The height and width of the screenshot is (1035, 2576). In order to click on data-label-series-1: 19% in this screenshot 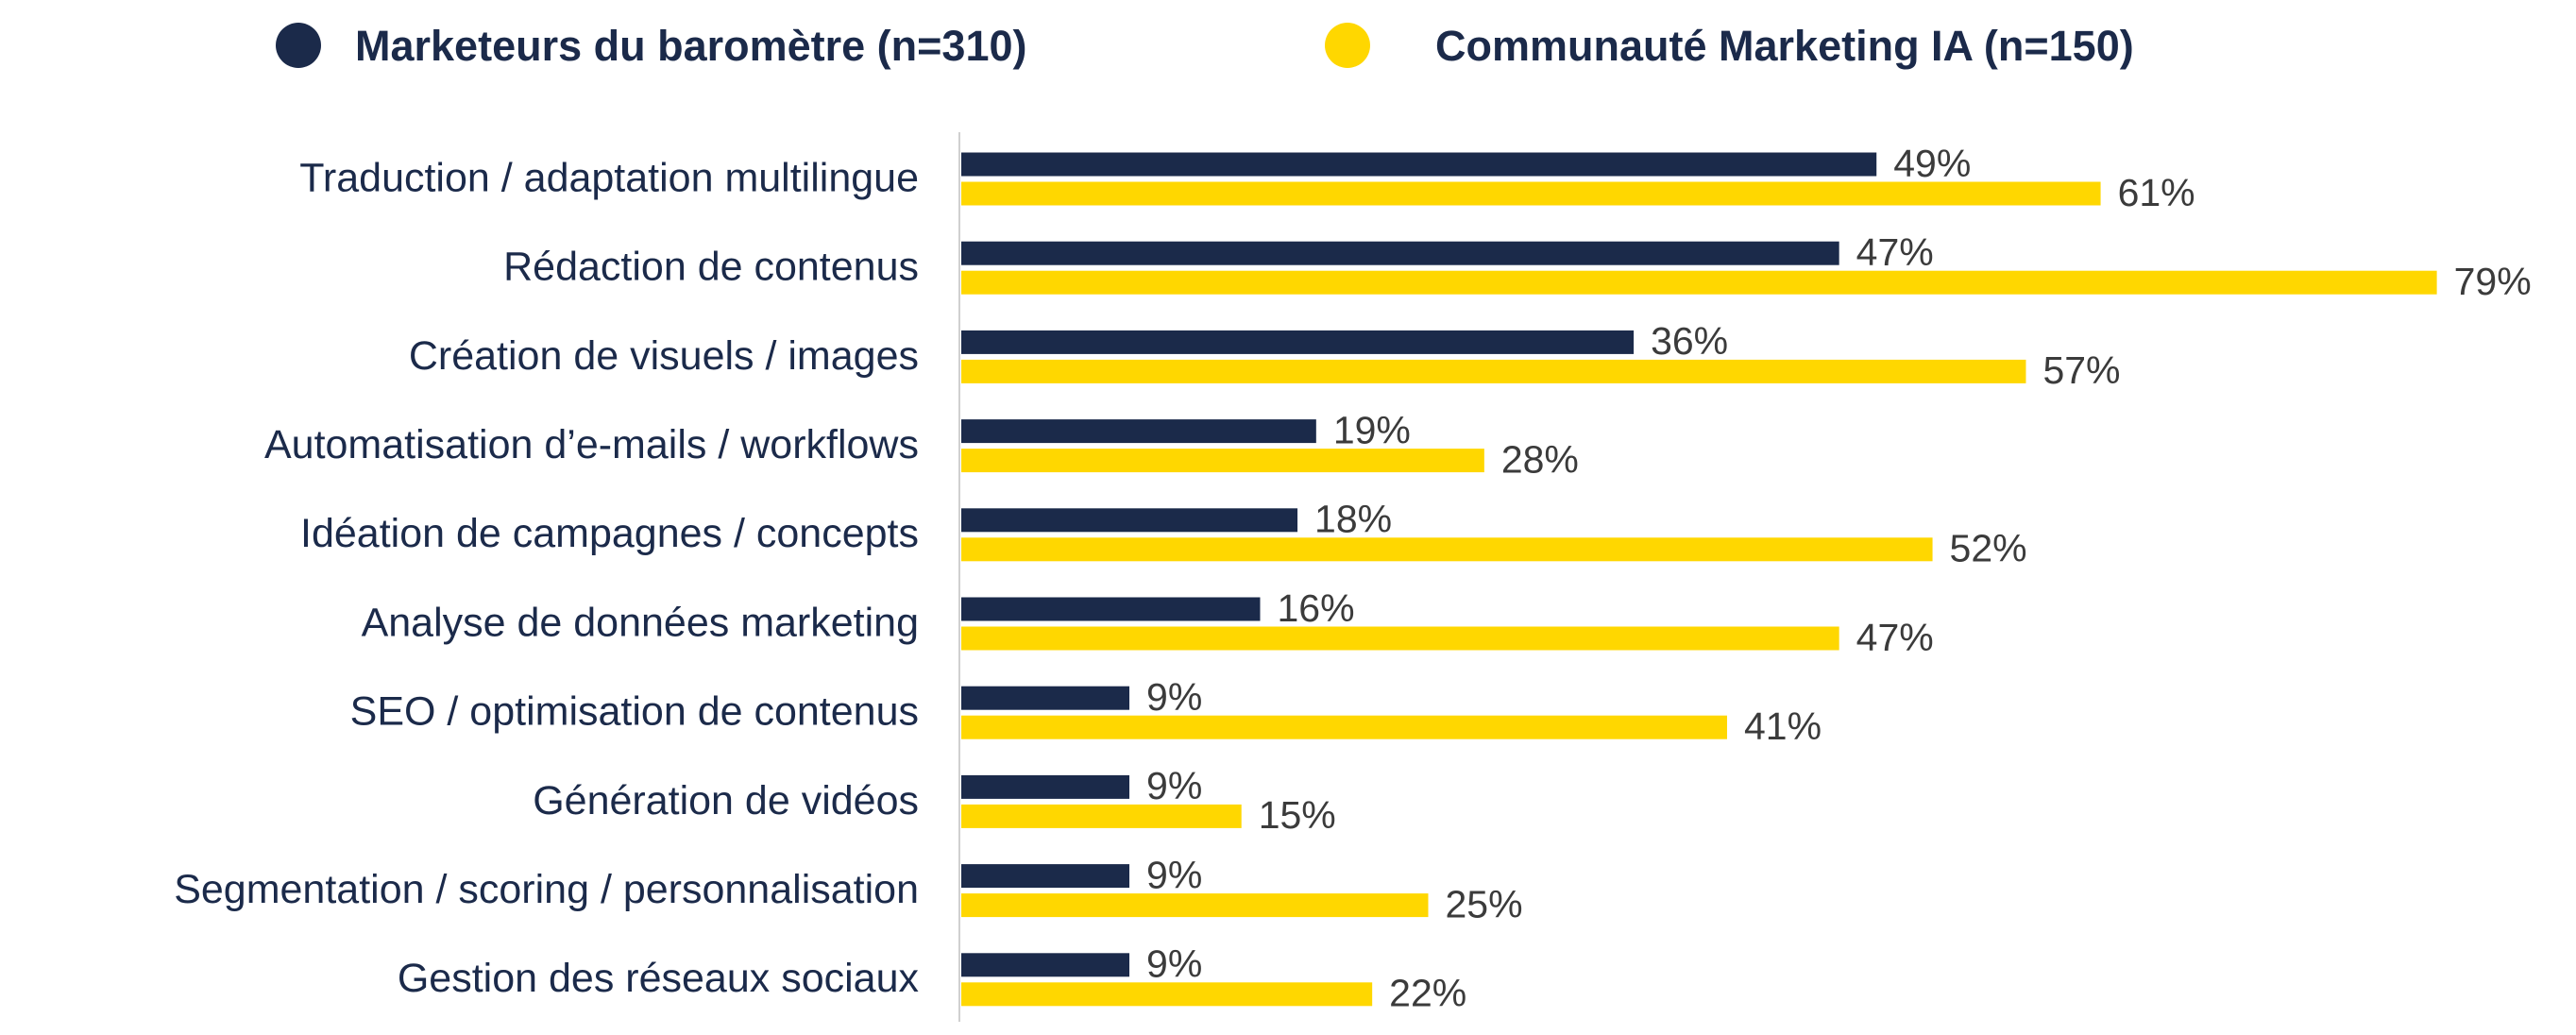, I will do `click(1372, 429)`.